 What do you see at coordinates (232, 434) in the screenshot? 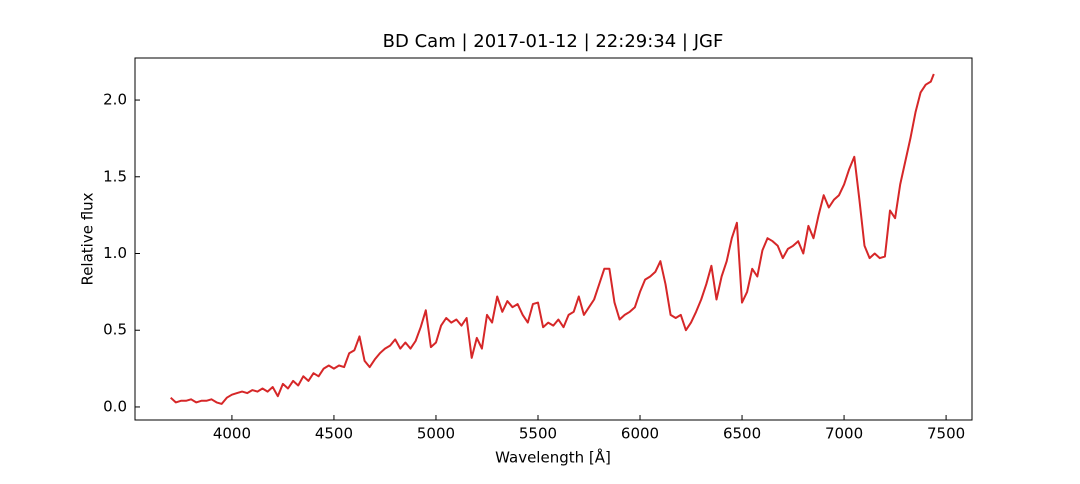
I see `x-tick-label: 4000` at bounding box center [232, 434].